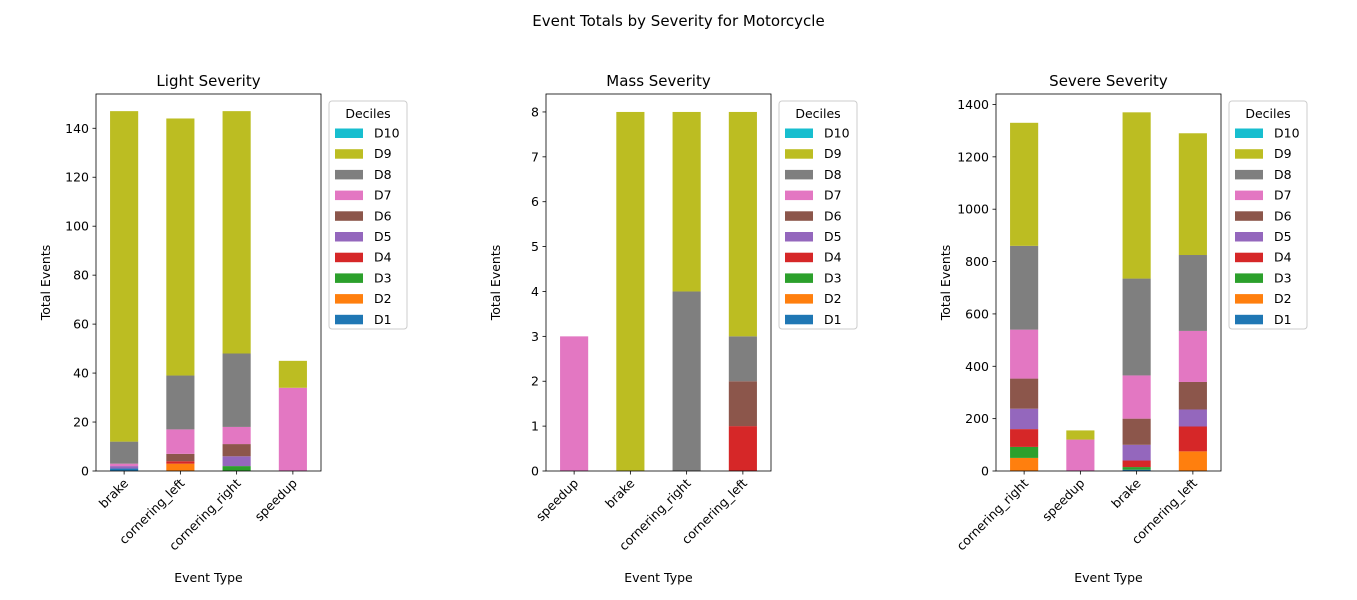  I want to click on bar-D4-brake, so click(1136, 464).